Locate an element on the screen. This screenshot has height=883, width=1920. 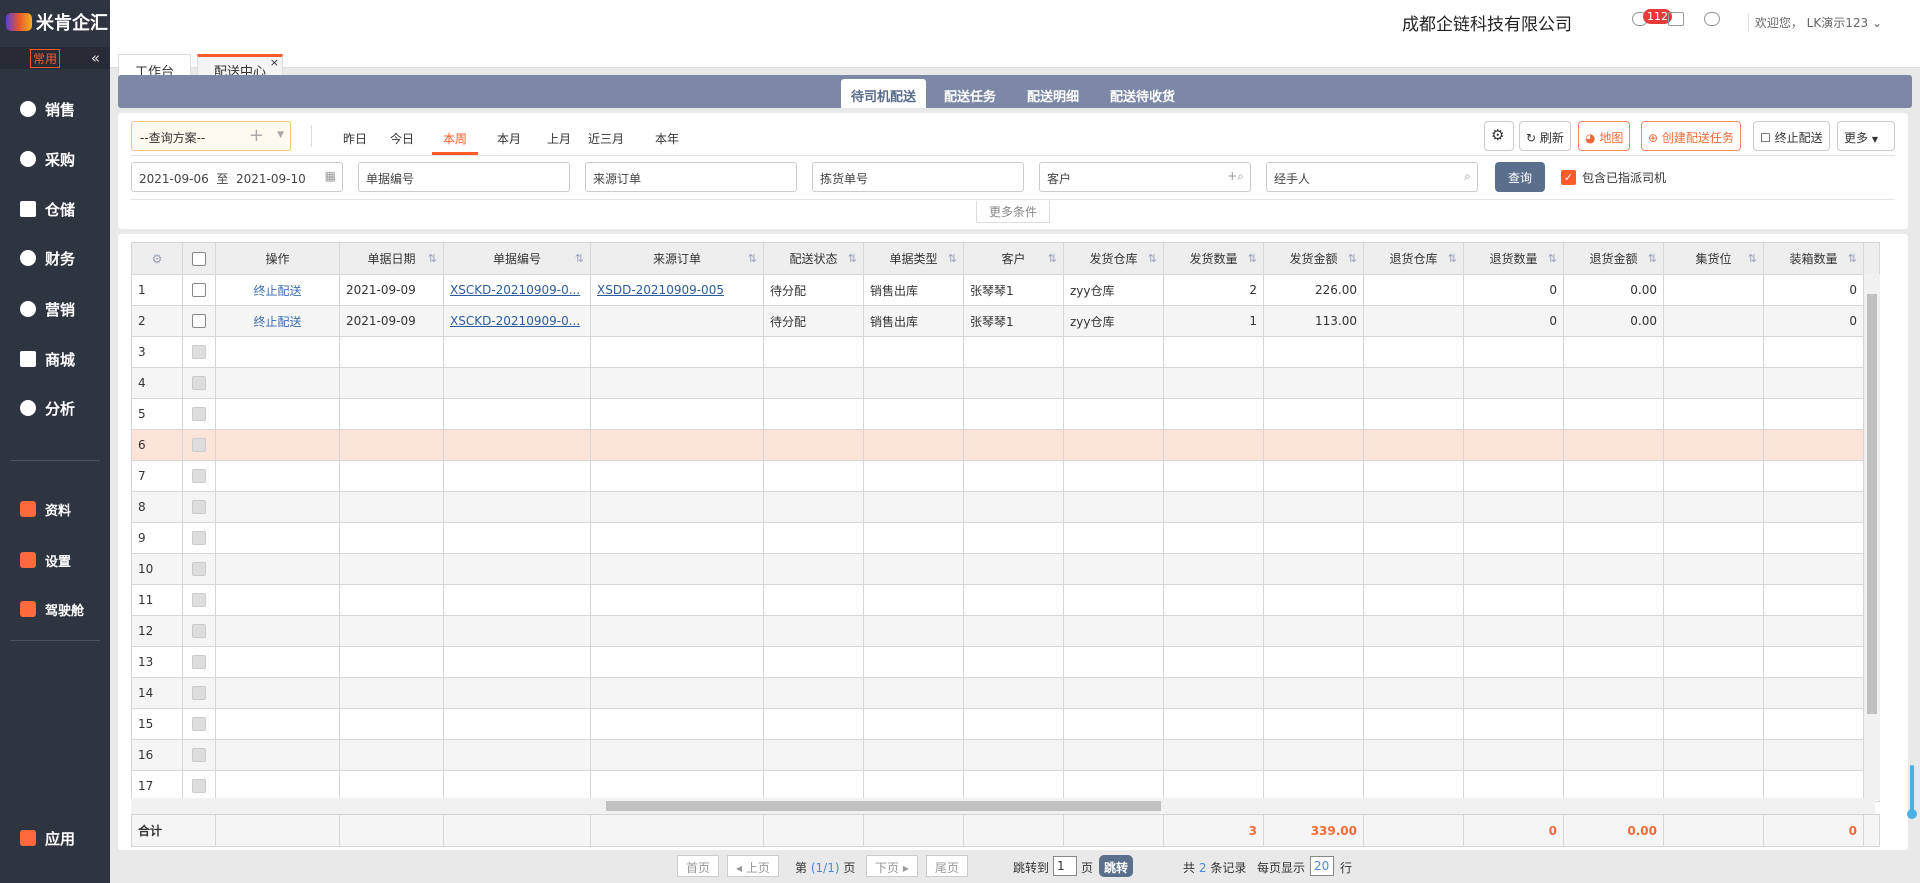
query-scheme-select: --查询方案-- + ▼ is located at coordinates (211, 136).